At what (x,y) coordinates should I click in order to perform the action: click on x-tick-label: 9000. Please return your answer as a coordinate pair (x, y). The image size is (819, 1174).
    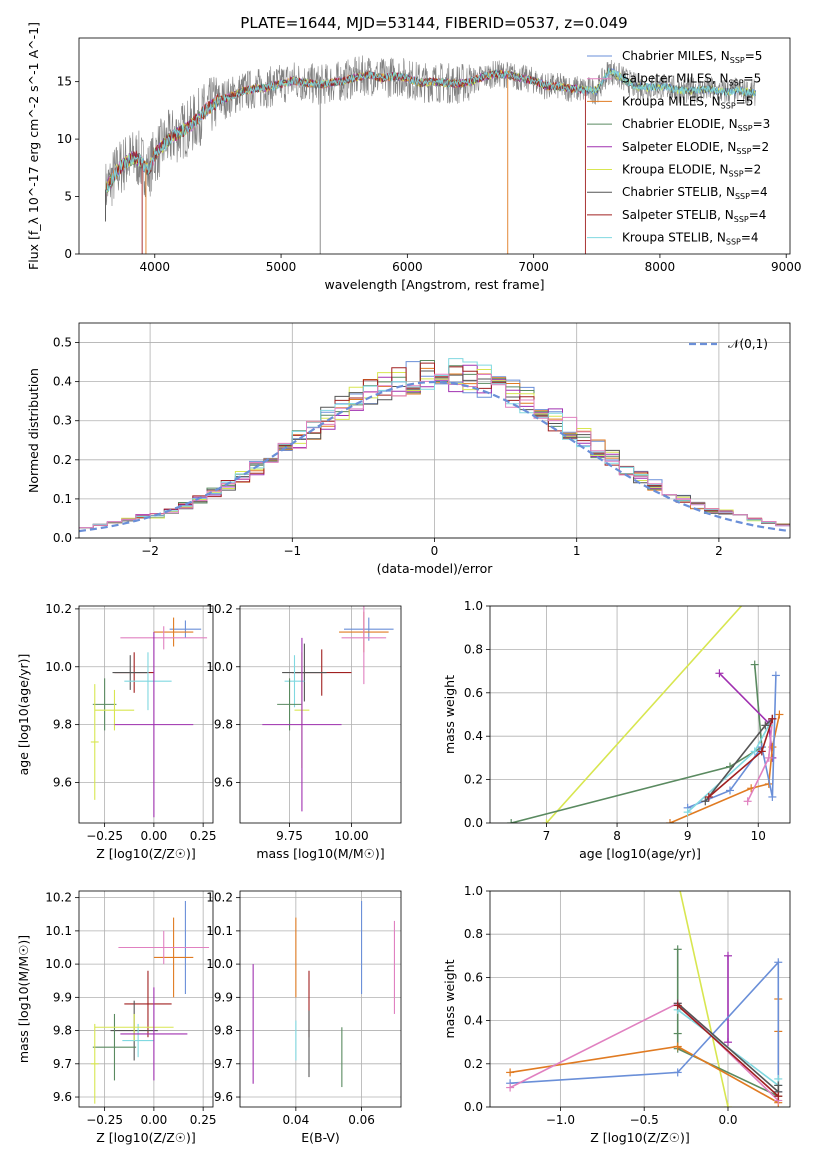
    Looking at the image, I should click on (786, 267).